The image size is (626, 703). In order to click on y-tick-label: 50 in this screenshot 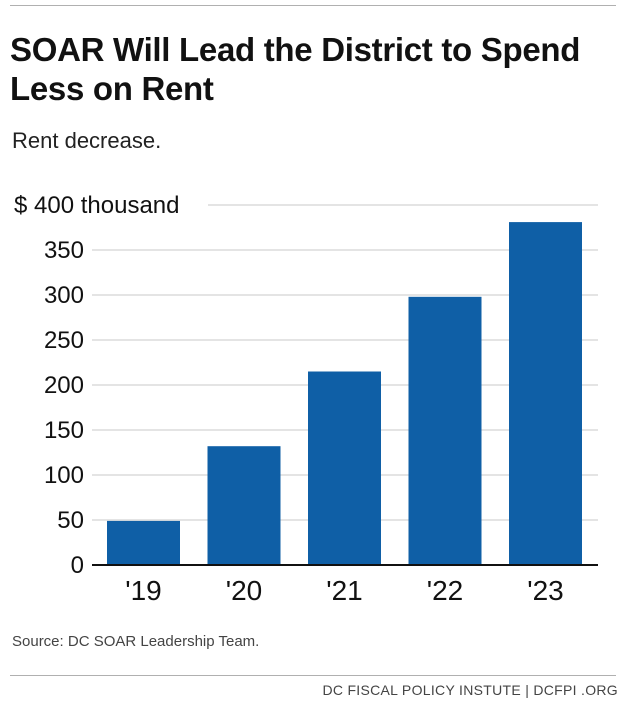, I will do `click(70, 520)`.